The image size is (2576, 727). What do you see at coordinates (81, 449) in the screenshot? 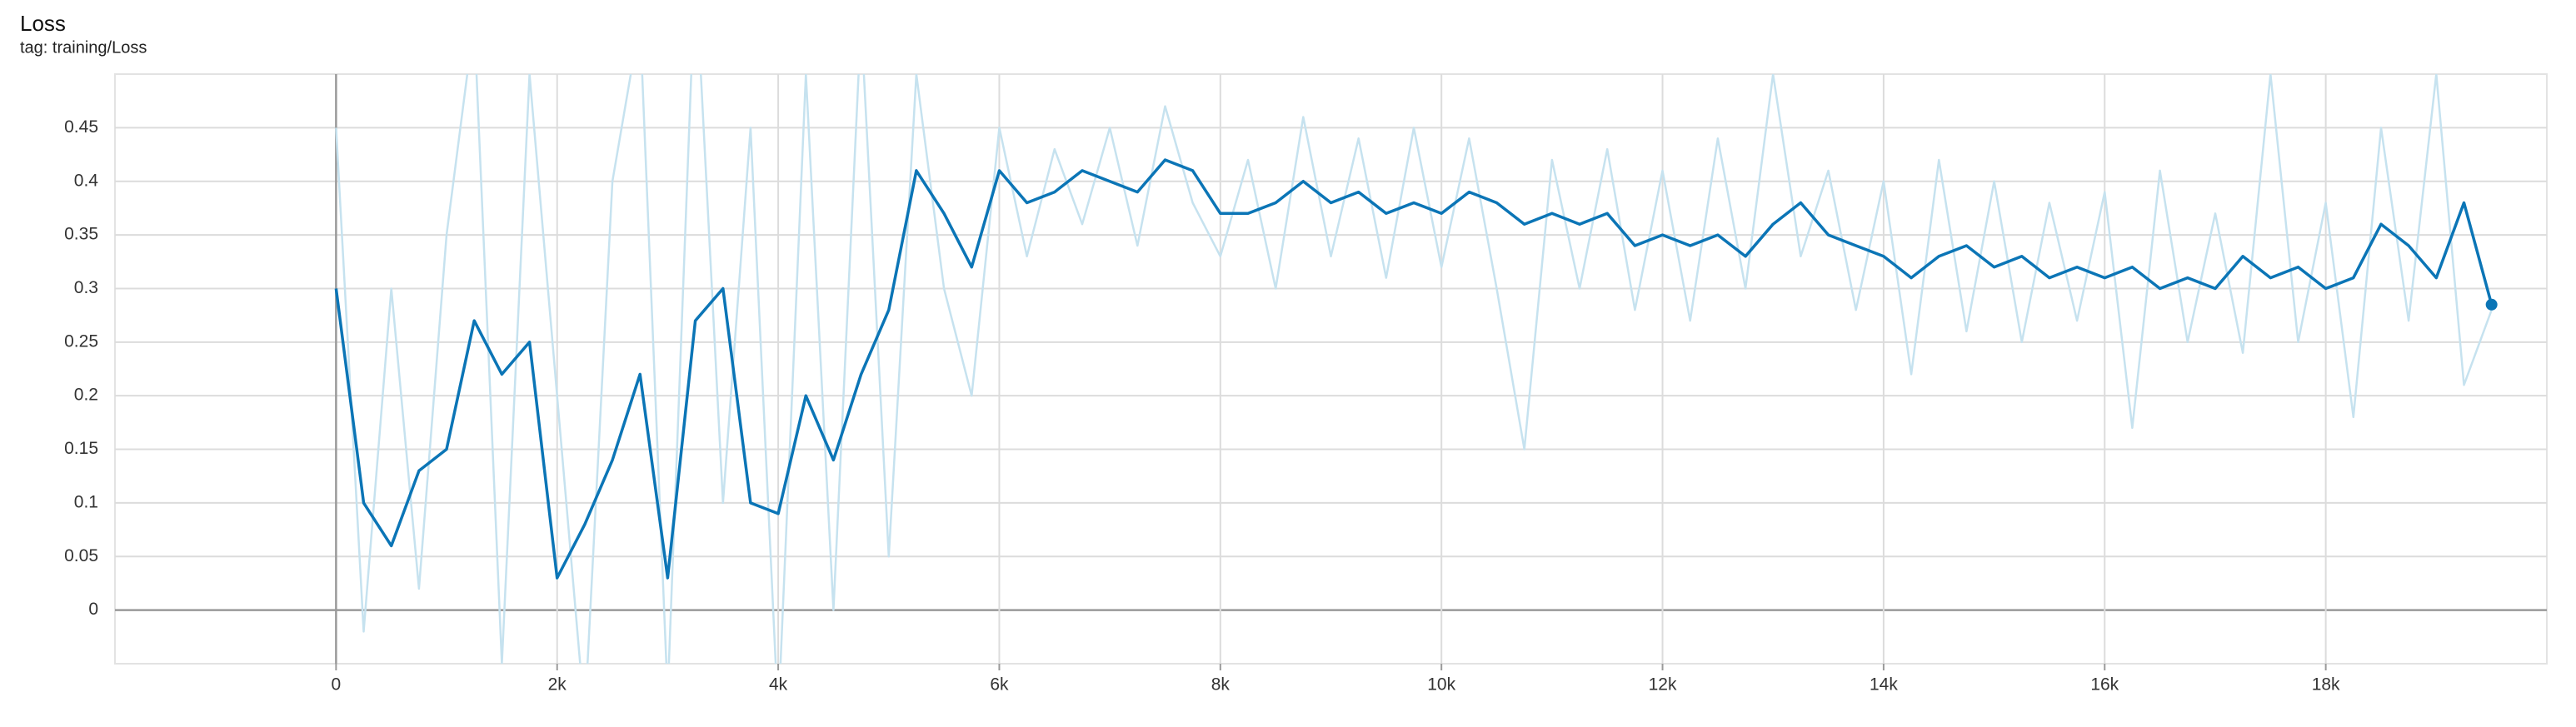
I see `y-tick-label: 0.15` at bounding box center [81, 449].